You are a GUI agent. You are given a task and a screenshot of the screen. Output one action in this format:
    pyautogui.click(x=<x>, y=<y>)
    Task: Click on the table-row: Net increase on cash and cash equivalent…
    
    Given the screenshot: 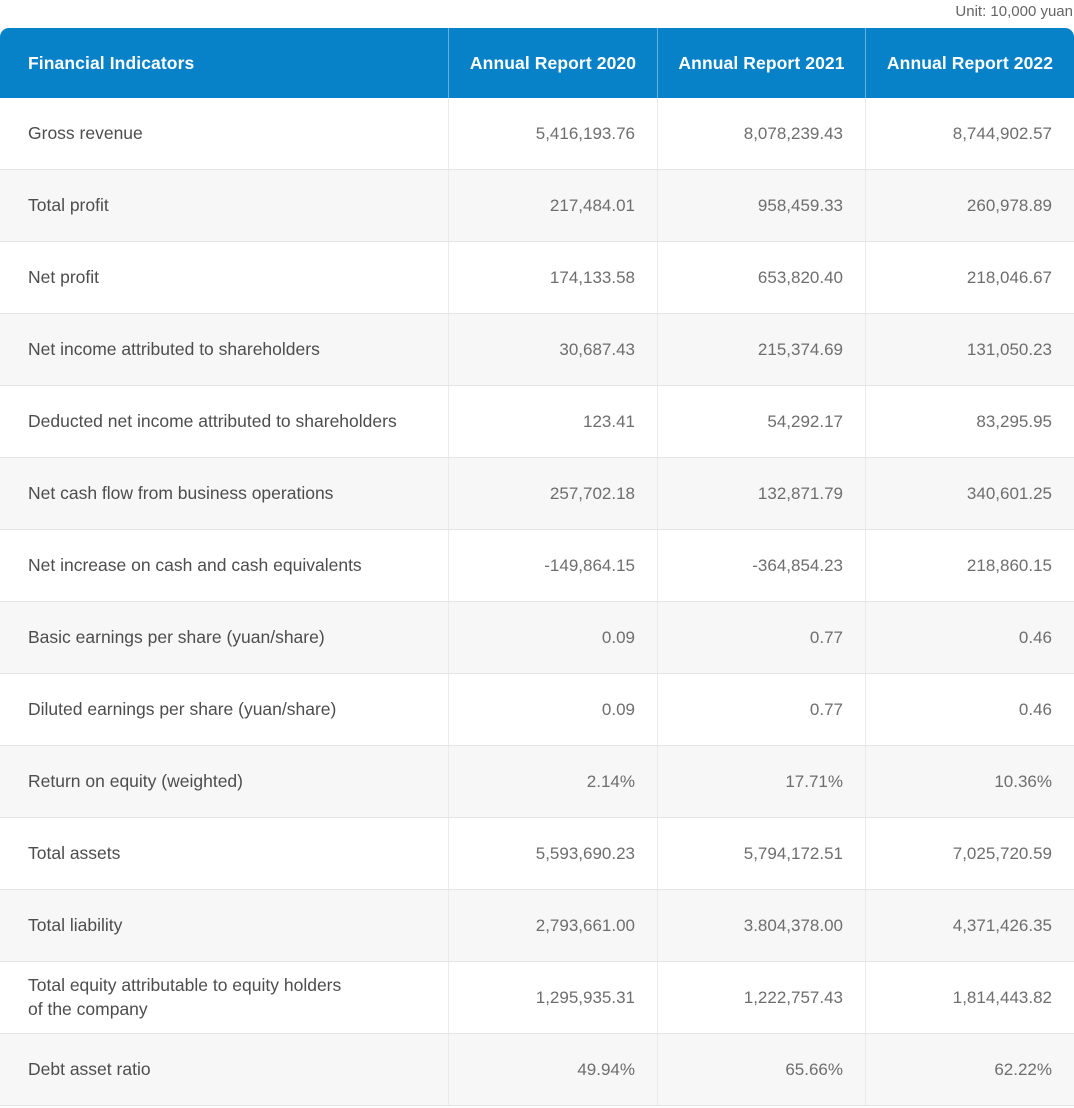 What is the action you would take?
    pyautogui.click(x=537, y=566)
    